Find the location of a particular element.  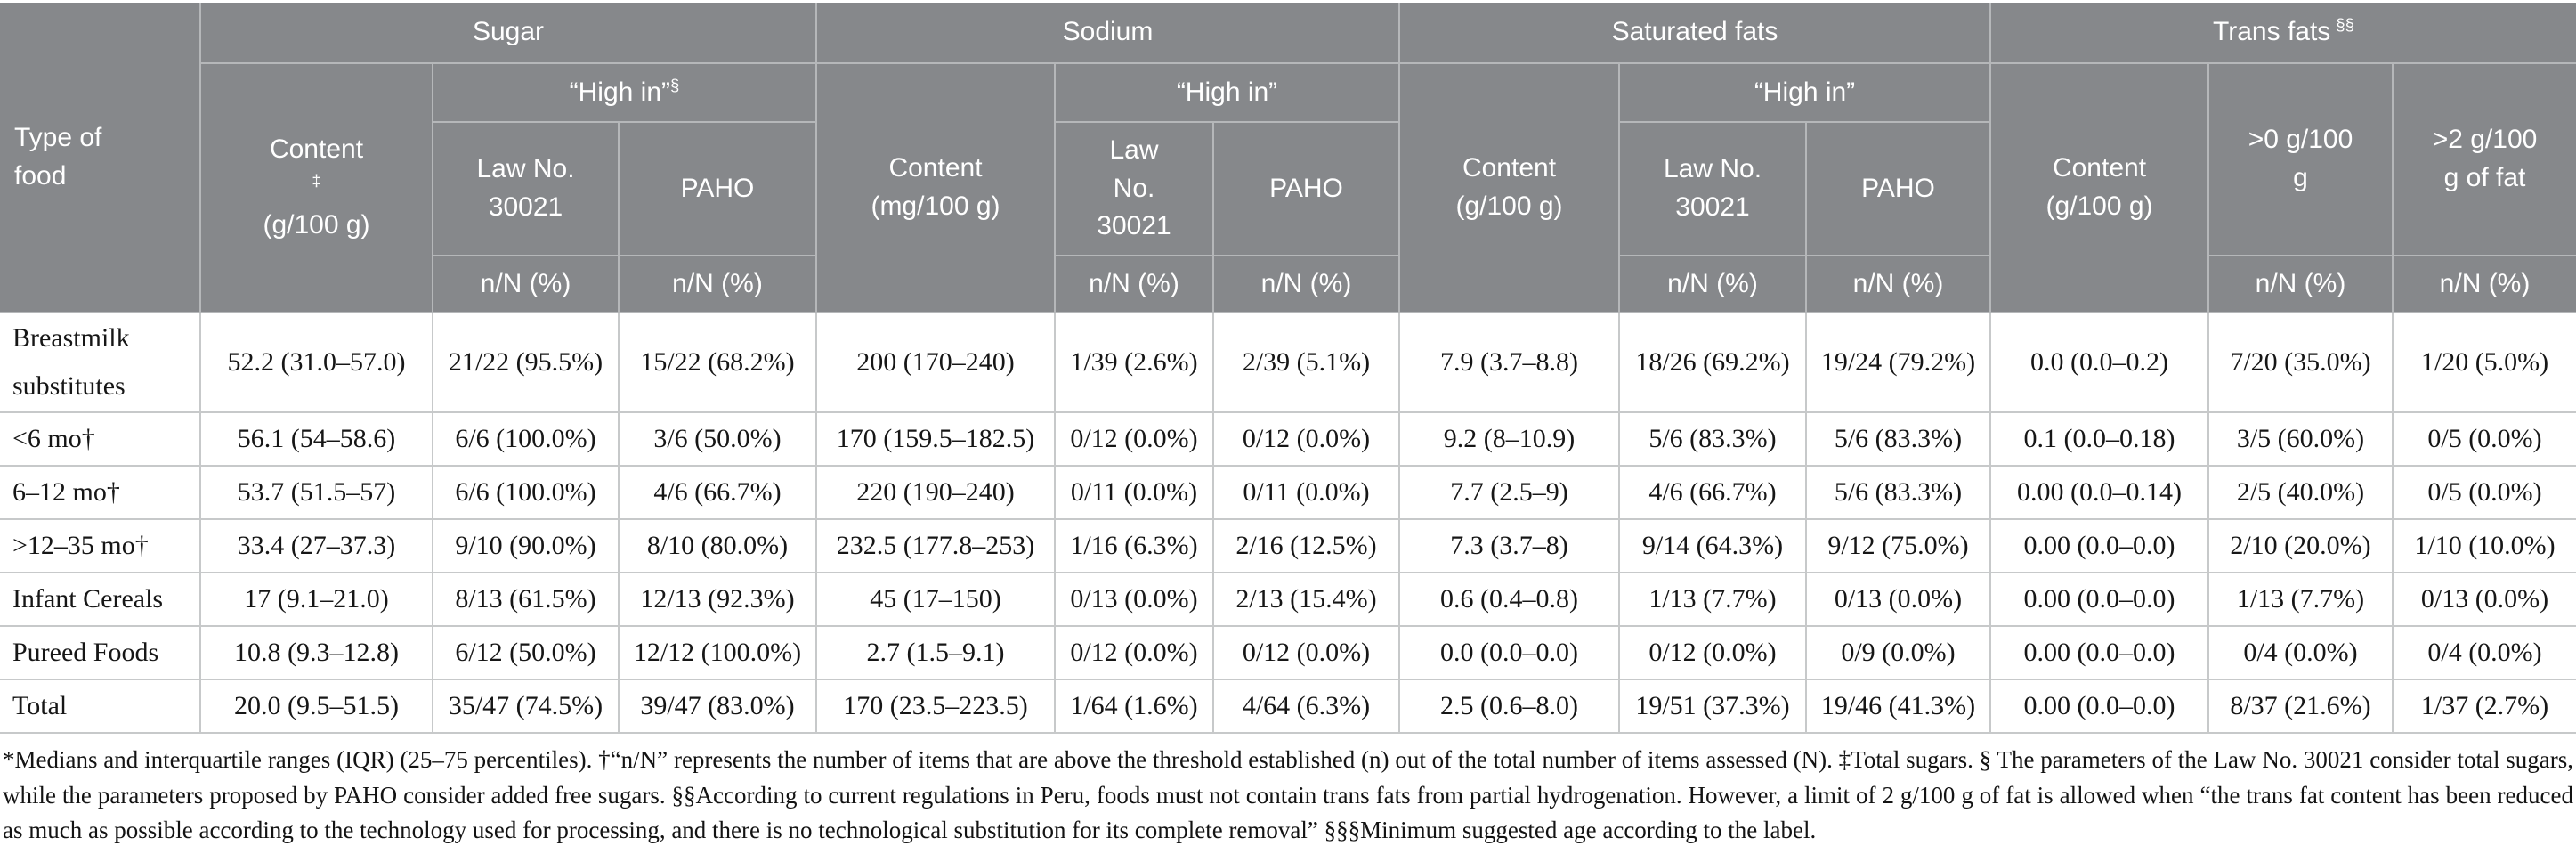

table-cell: 0/11 (0.0%) is located at coordinates (1306, 492).